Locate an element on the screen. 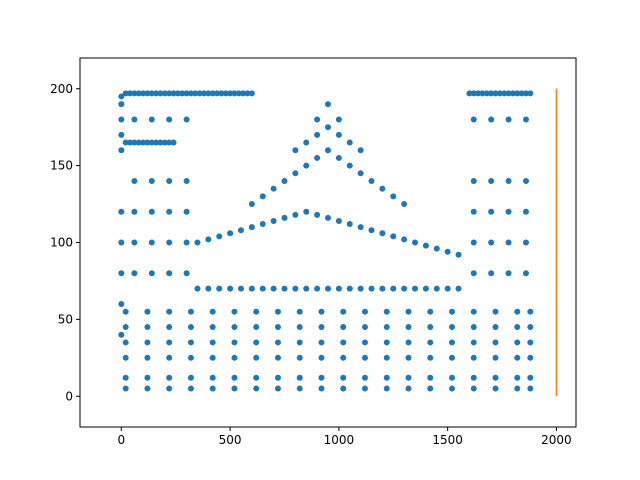 This screenshot has width=640, height=480. x-tick-label: 1000 is located at coordinates (339, 440).